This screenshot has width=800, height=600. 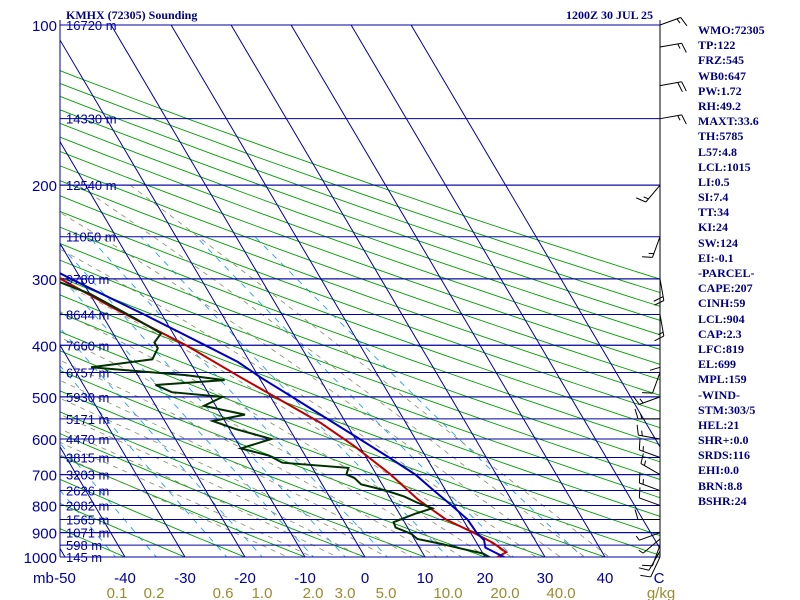 I want to click on pressure-unit-label: mb, so click(x=43, y=578).